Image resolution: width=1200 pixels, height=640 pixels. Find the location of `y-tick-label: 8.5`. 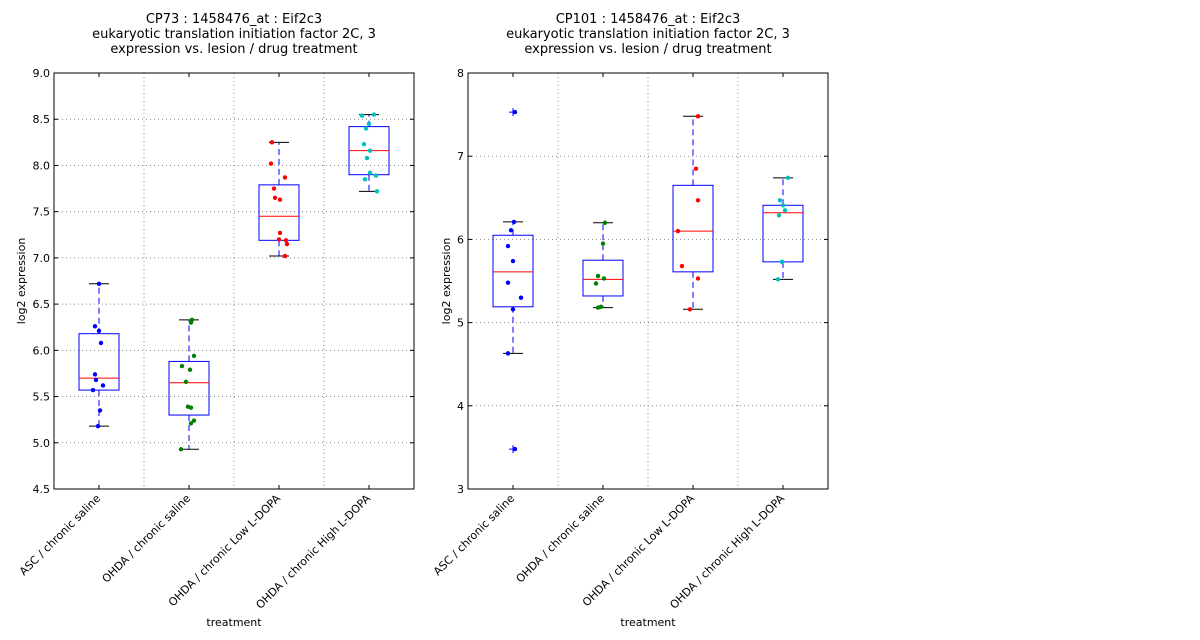

y-tick-label: 8.5 is located at coordinates (42, 119).